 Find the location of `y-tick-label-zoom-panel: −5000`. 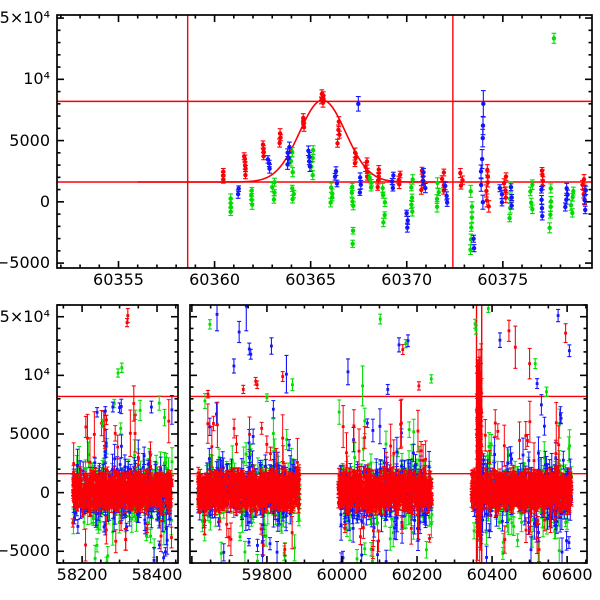

y-tick-label-zoom-panel: −5000 is located at coordinates (25, 263).